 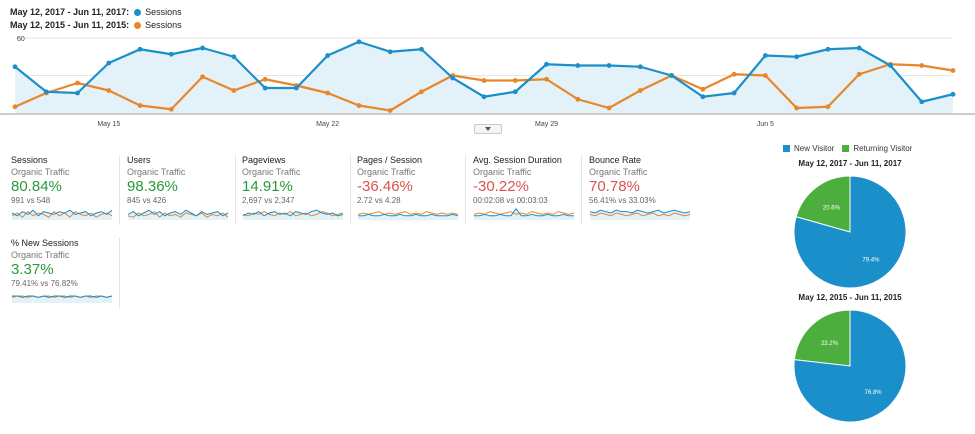 I want to click on pie-chart-2017: 20.6% 79.4%, so click(x=850, y=232).